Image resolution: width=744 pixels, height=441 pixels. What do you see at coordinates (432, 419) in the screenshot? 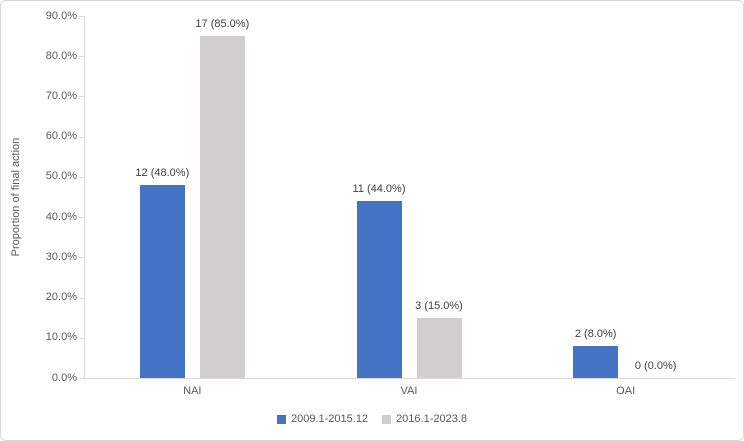
I see `legend-label: 2016.1-2023.8` at bounding box center [432, 419].